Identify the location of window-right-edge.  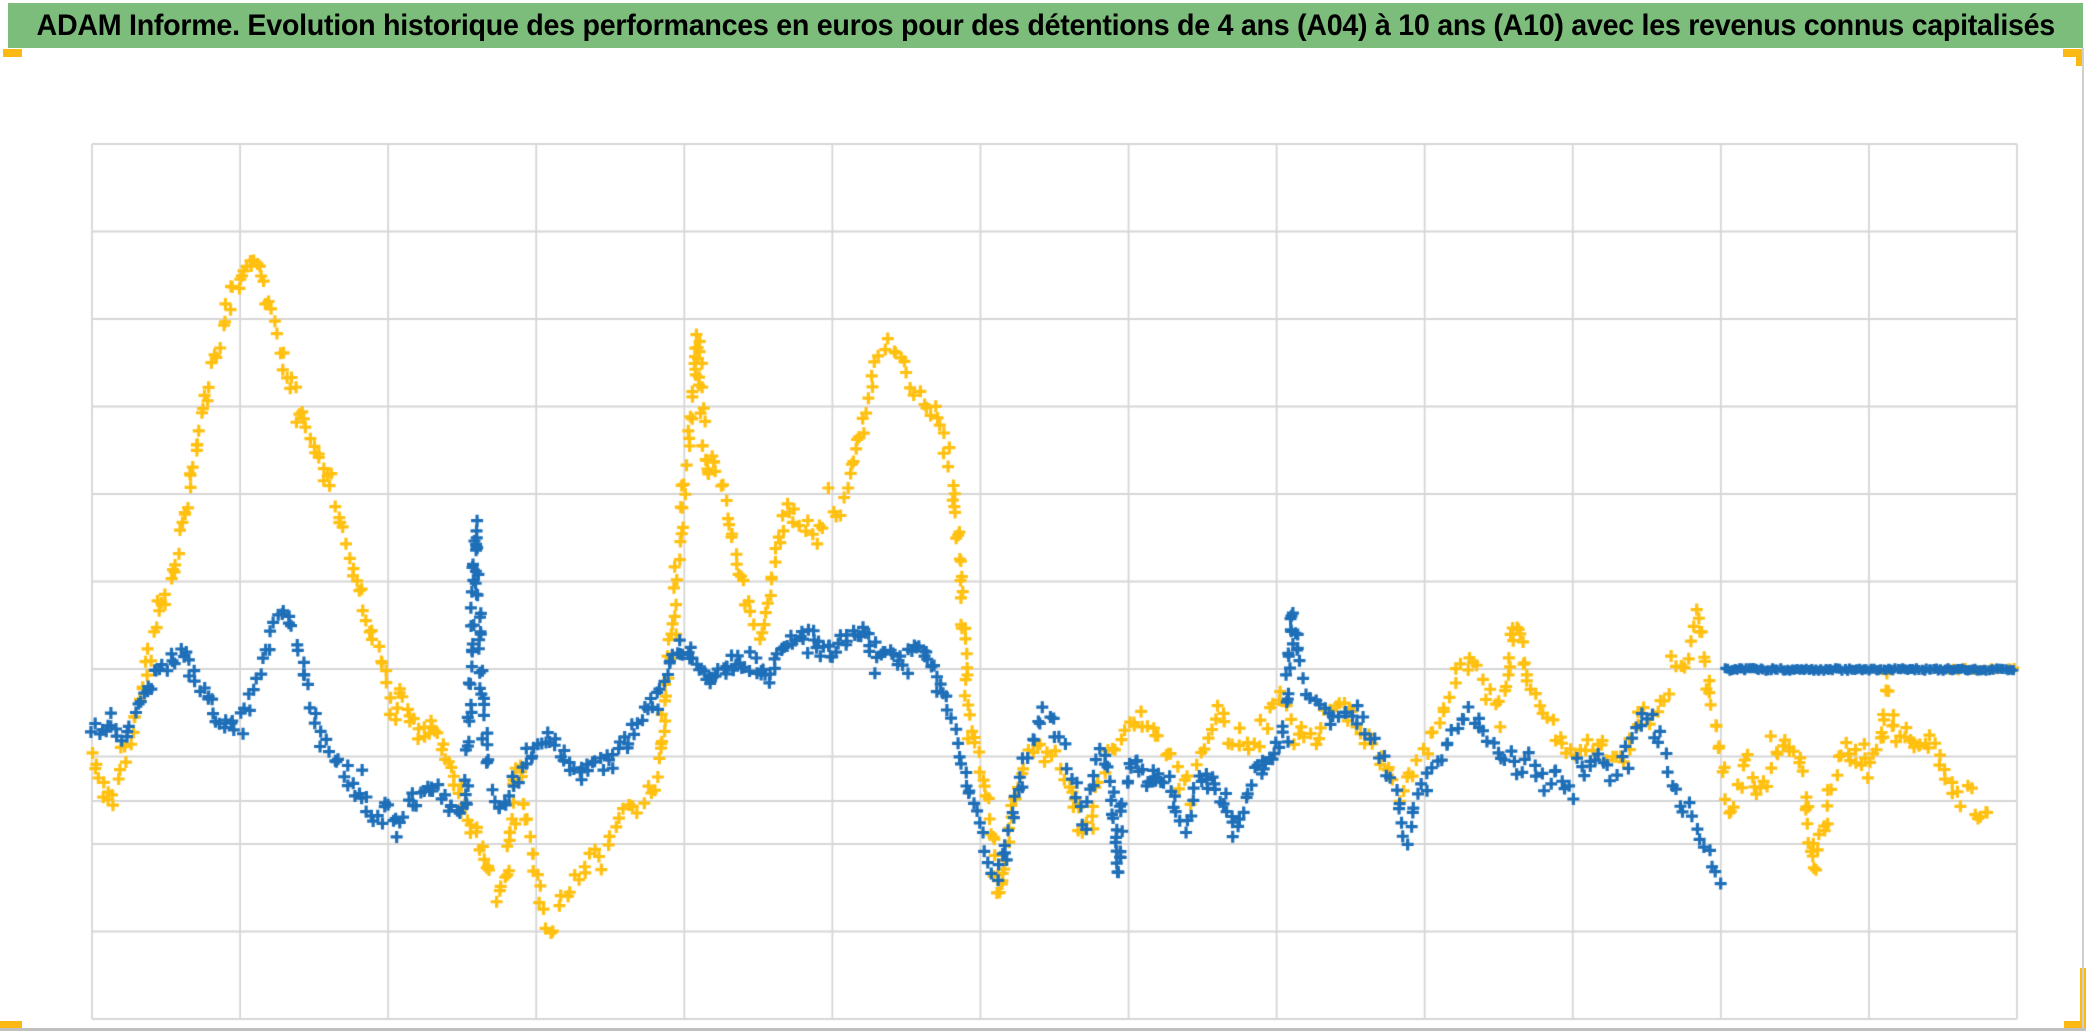
(2083, 539).